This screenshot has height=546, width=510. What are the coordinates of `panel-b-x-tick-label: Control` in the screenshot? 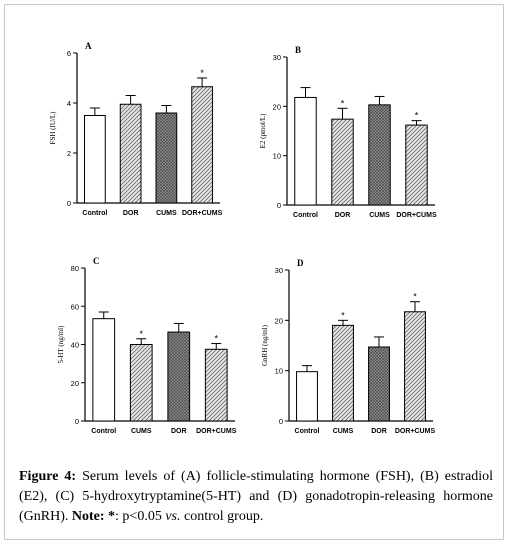 It's located at (305, 215).